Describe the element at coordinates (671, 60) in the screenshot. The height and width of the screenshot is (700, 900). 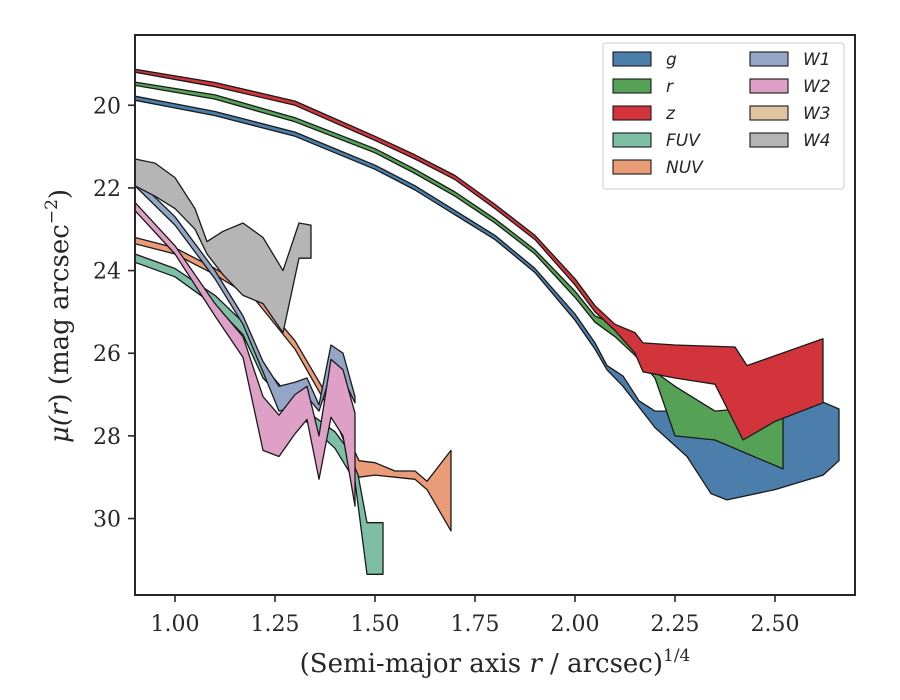
I see `legend-label-g: g` at that location.